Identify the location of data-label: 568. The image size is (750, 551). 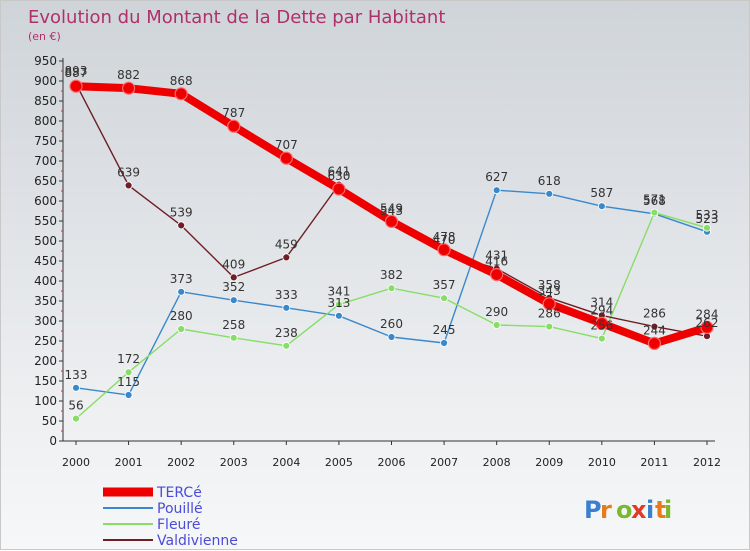
(654, 201).